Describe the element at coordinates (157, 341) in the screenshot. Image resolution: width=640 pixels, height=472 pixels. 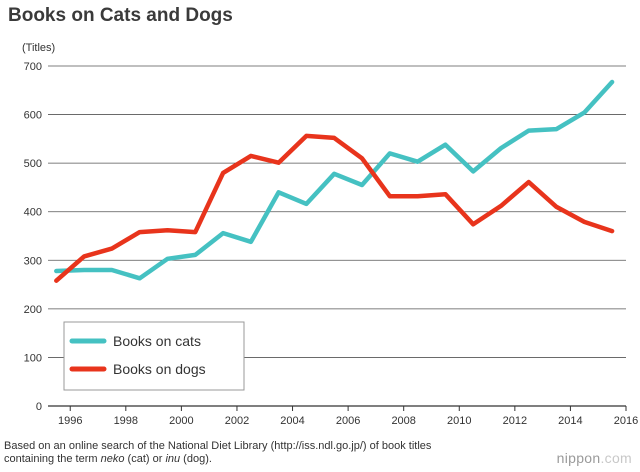
I see `legend-label: Books on cats` at that location.